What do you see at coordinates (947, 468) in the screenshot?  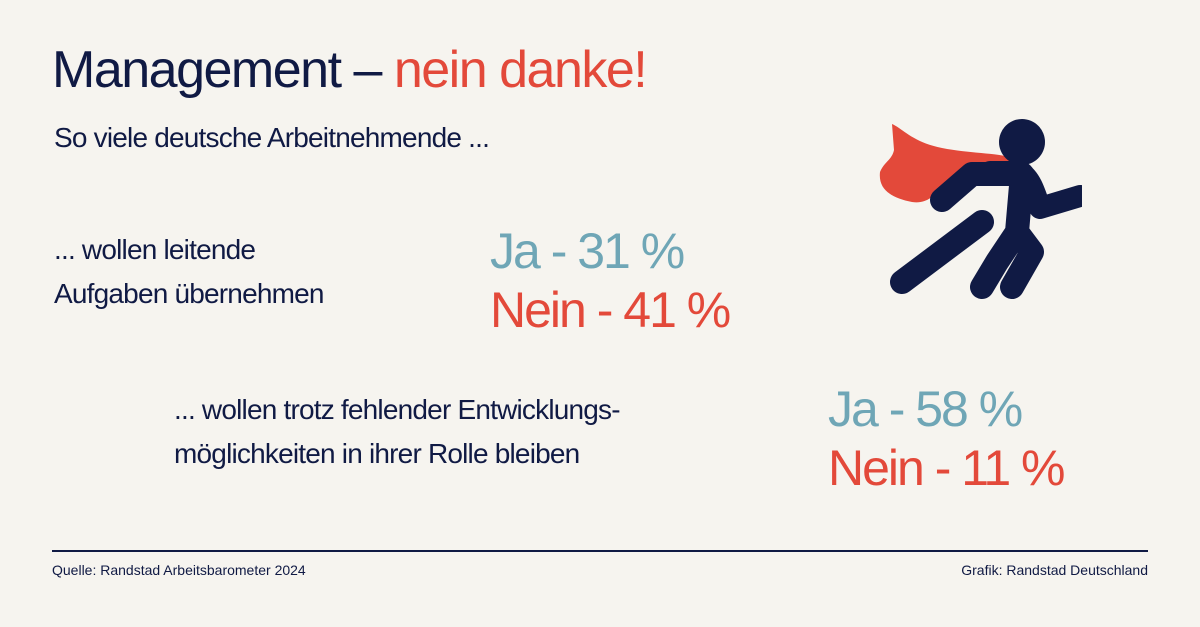 I see `answer-2-nein: Nein - 11 %` at bounding box center [947, 468].